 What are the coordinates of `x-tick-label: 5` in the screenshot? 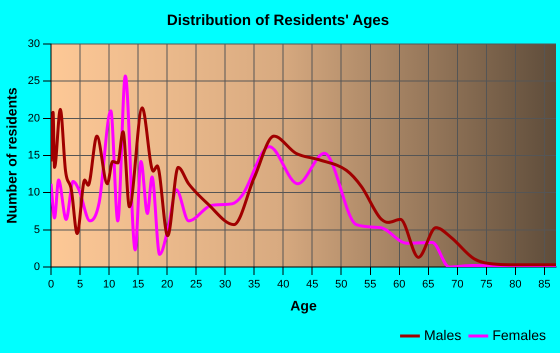 It's located at (80, 284).